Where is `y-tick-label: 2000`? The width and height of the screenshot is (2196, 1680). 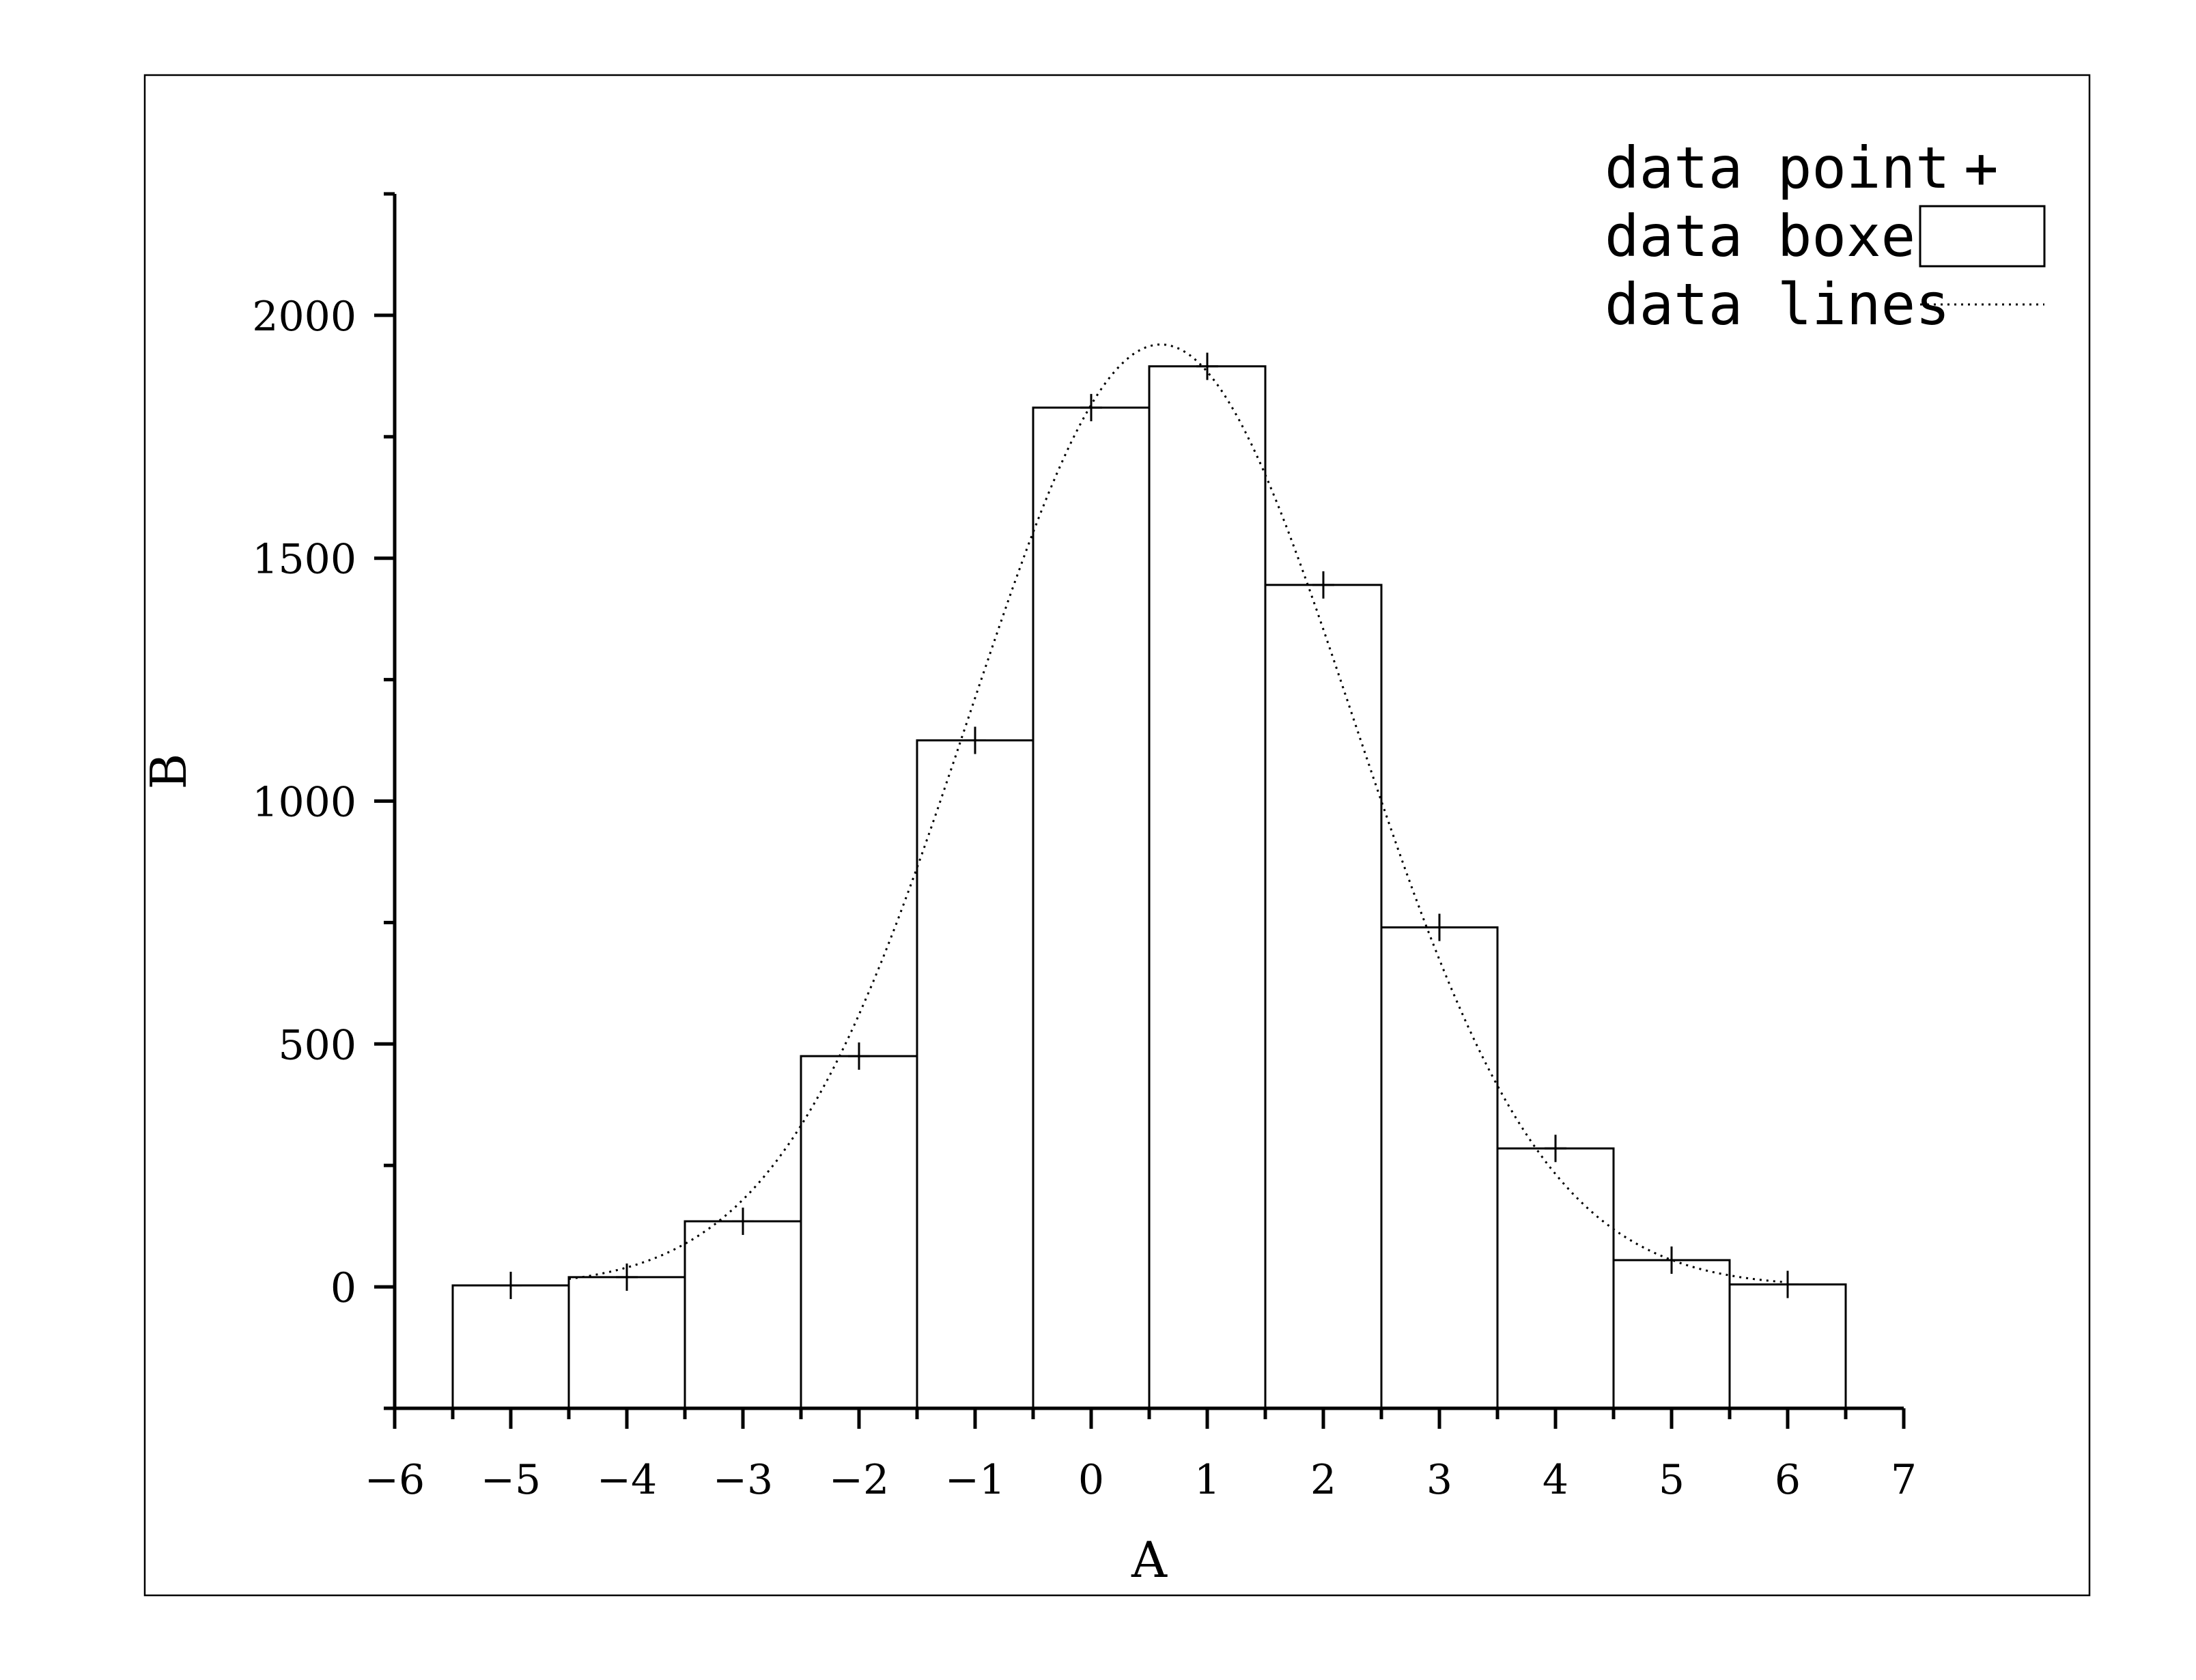
y-tick-label: 2000 is located at coordinates (304, 317).